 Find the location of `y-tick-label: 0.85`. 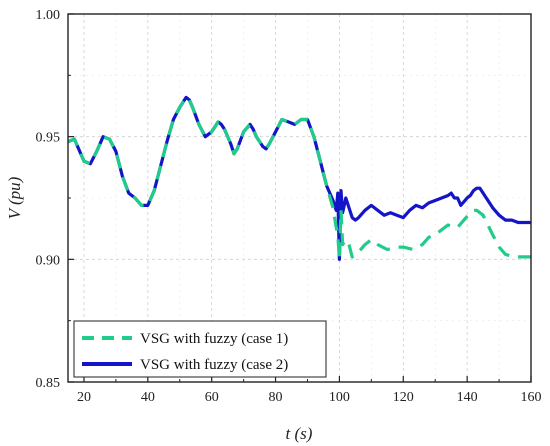

y-tick-label: 0.85 is located at coordinates (48, 383).